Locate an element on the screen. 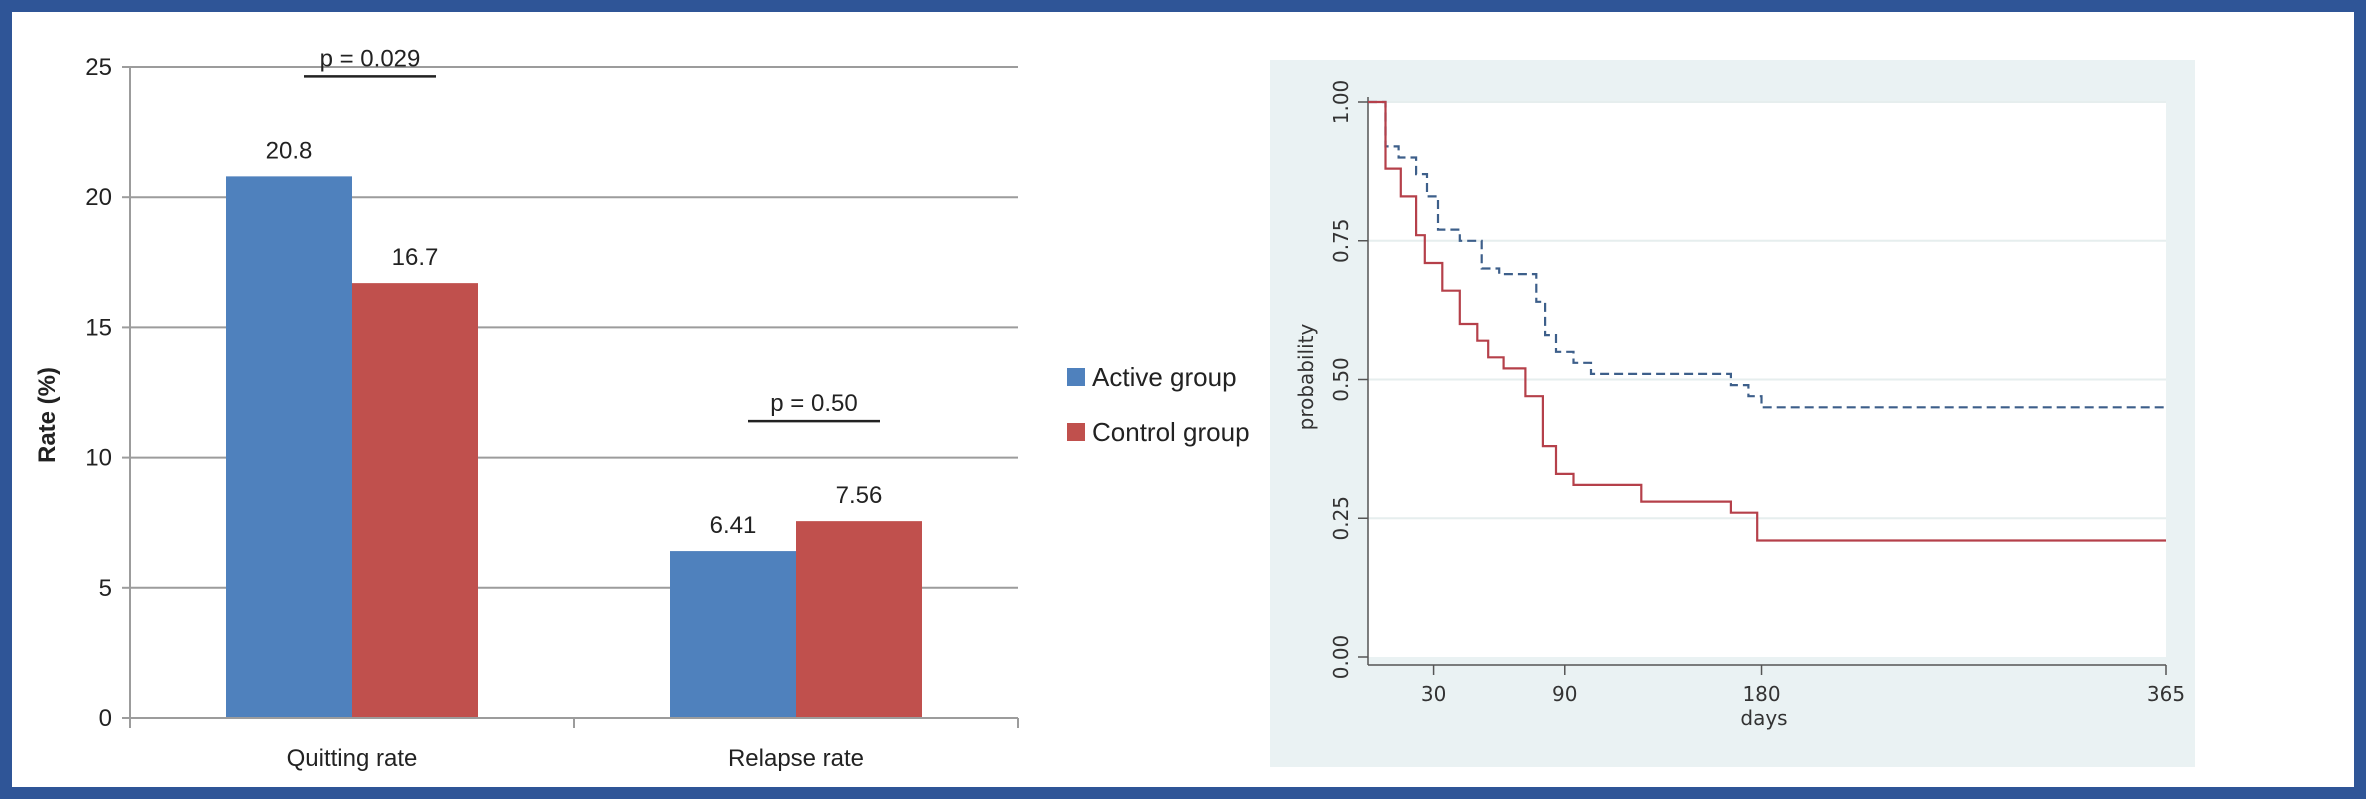  survival-x-tick-label: 30 is located at coordinates (1433, 694).